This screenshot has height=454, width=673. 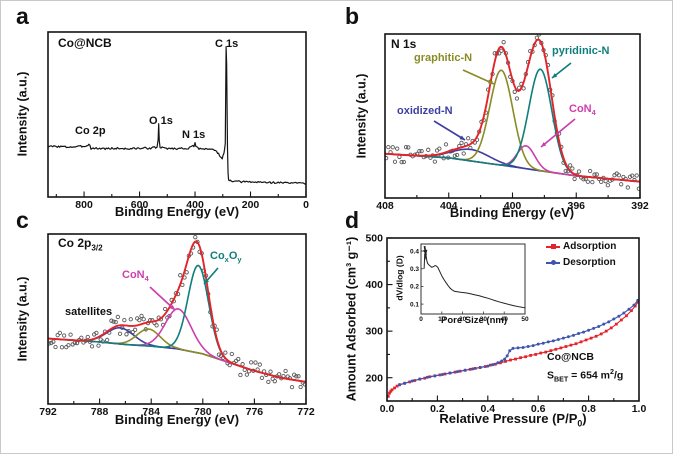 What do you see at coordinates (512, 125) in the screenshot?
I see `fit-component-pyridinic-n` at bounding box center [512, 125].